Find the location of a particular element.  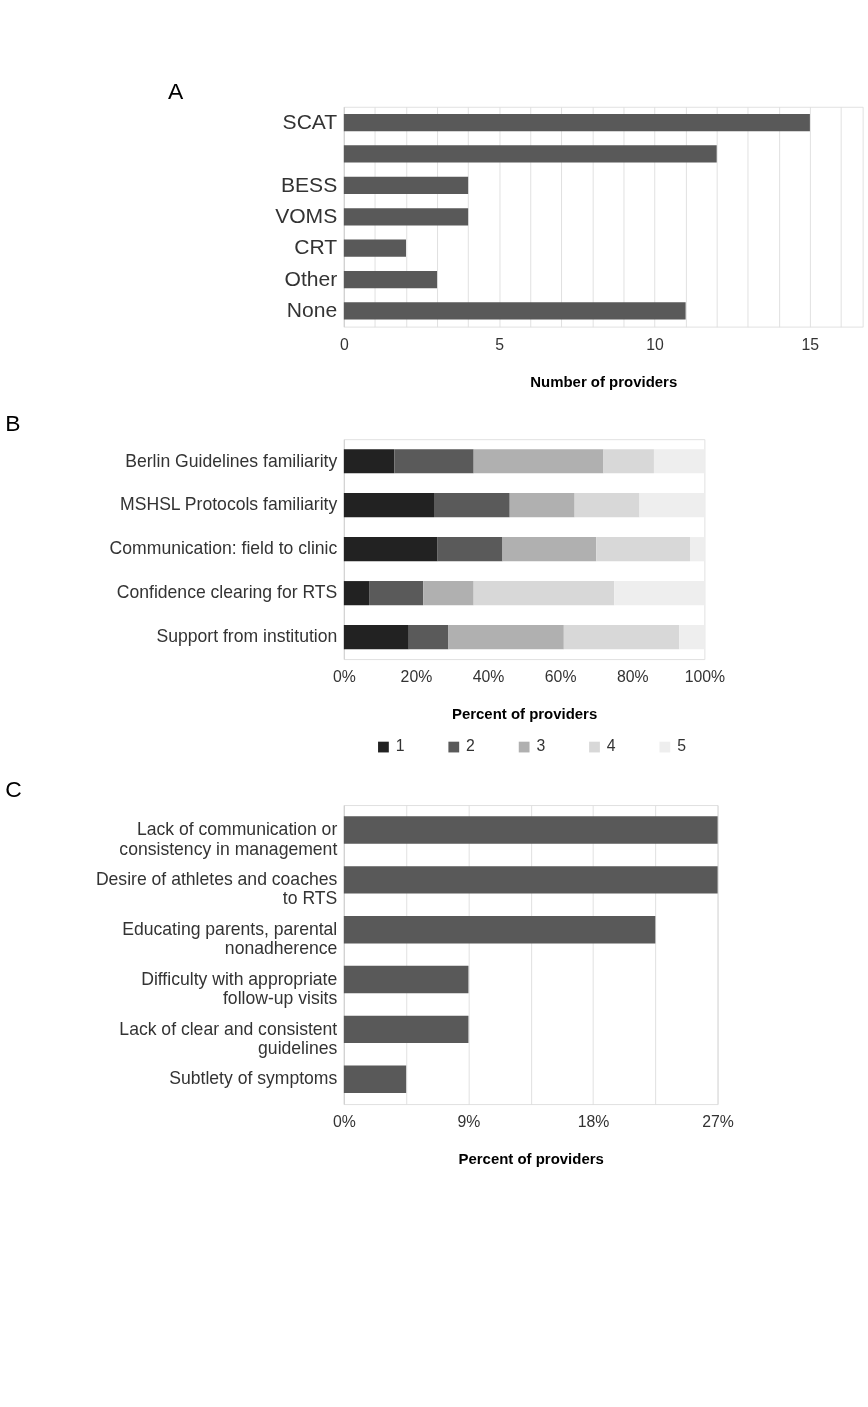

x-tick-label: 5 is located at coordinates (500, 344).